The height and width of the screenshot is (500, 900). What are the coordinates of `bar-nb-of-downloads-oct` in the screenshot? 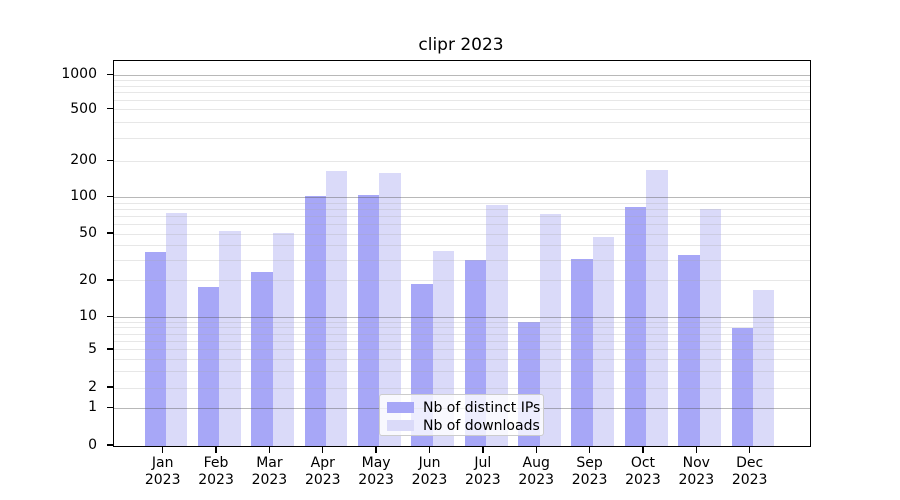 It's located at (657, 307).